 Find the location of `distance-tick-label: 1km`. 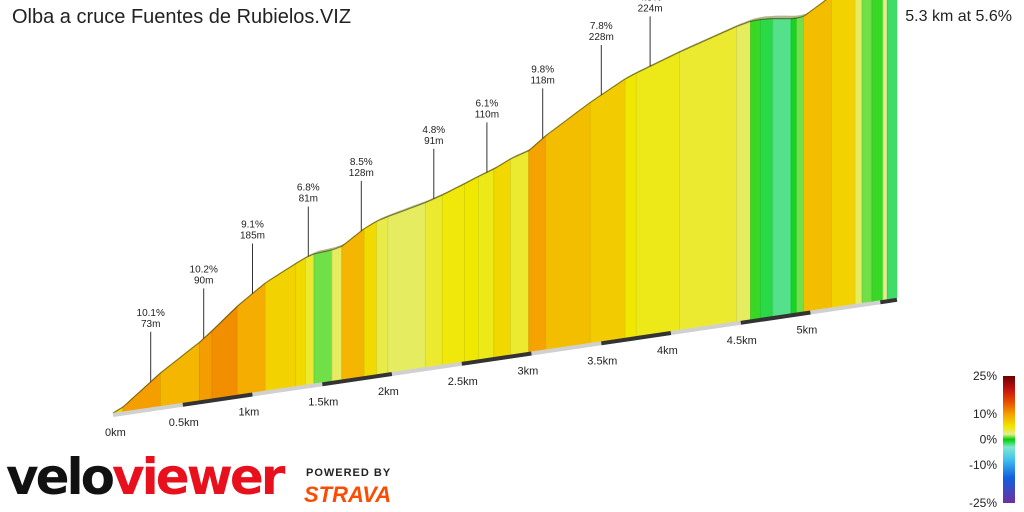

distance-tick-label: 1km is located at coordinates (249, 413).